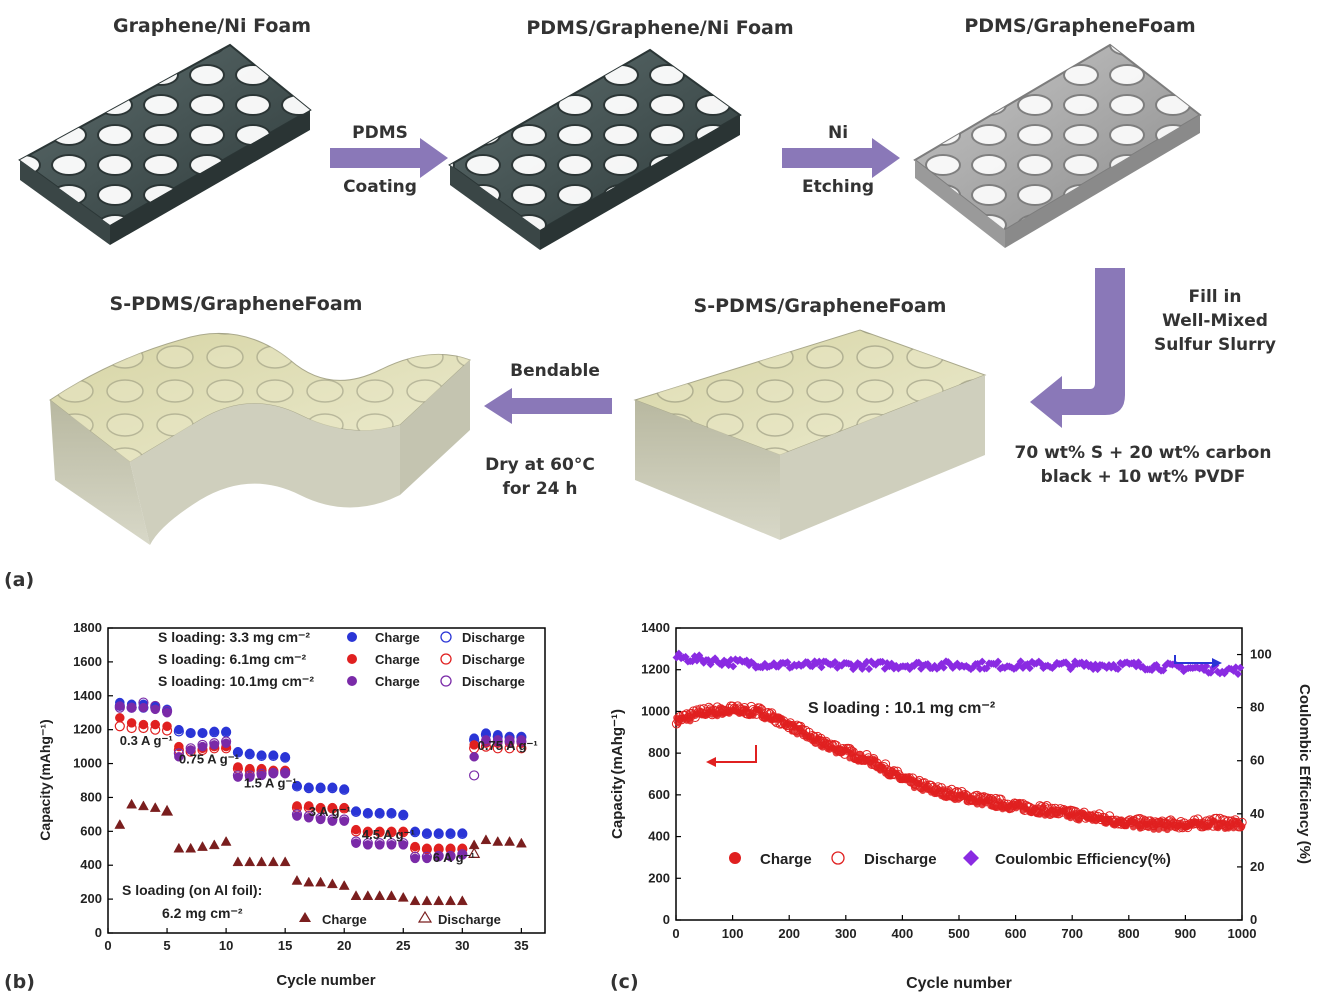 Image resolution: width=1322 pixels, height=994 pixels. Describe the element at coordinates (403, 945) in the screenshot. I see `b-xtick-label-5: 25` at that location.